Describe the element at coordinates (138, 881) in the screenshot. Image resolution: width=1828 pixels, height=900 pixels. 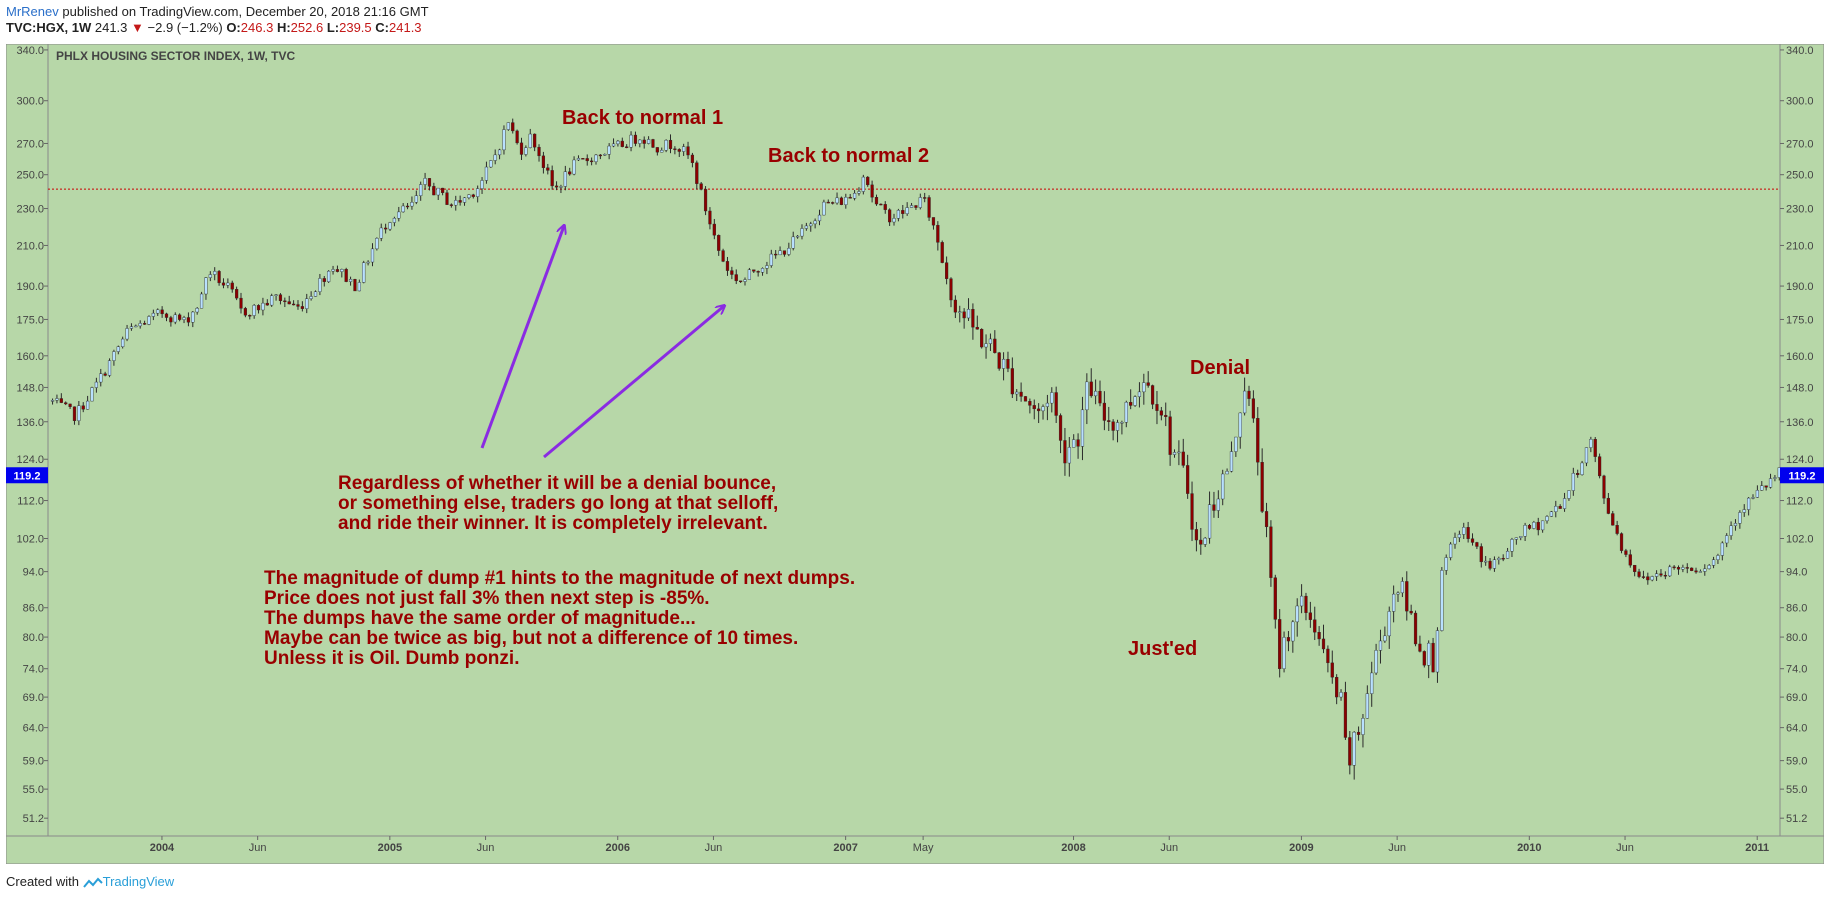
I see `tradingview-link: TradingView` at that location.